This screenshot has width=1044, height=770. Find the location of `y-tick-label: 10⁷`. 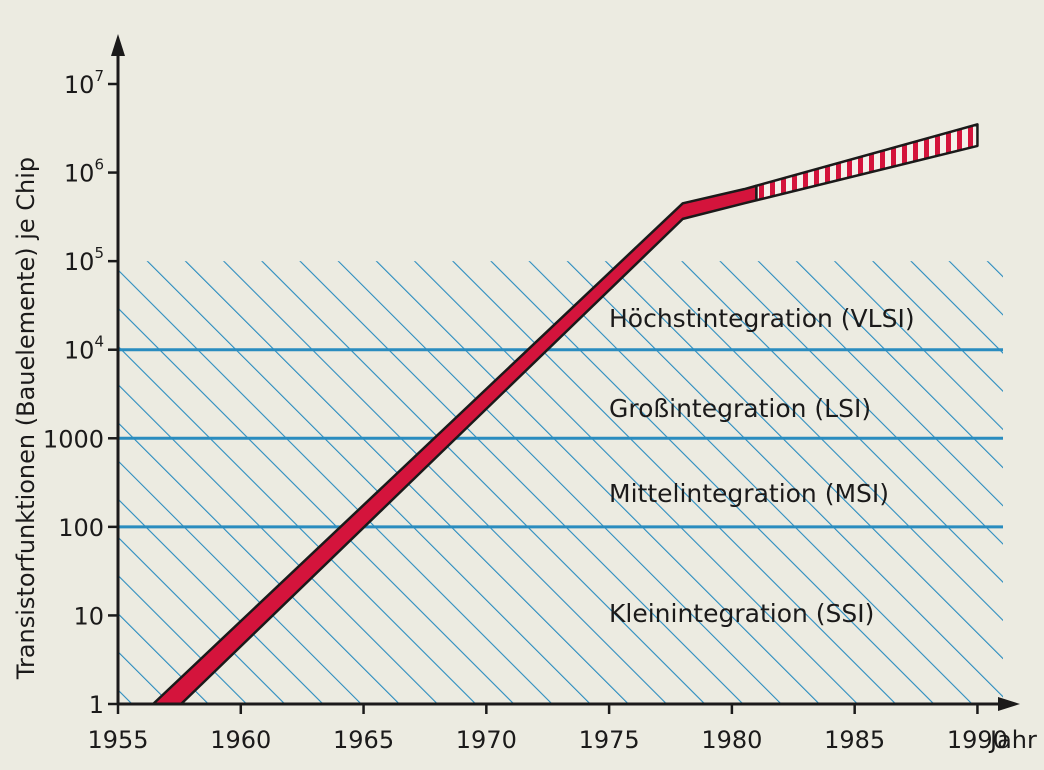

y-tick-label: 10⁷ is located at coordinates (84, 83).